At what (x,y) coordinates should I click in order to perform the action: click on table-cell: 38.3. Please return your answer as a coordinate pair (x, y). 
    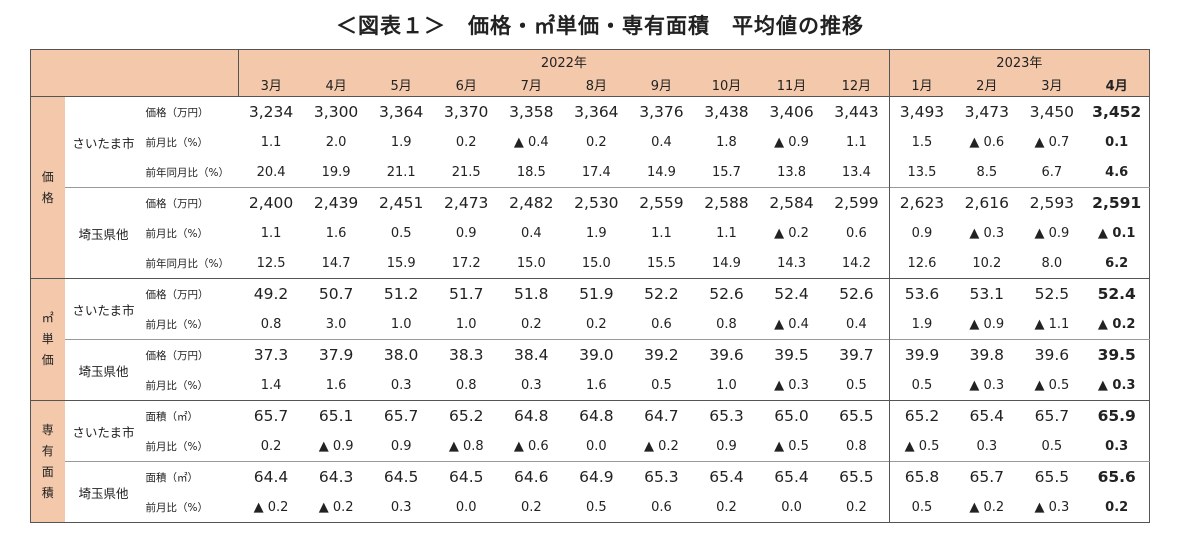
    Looking at the image, I should click on (466, 354).